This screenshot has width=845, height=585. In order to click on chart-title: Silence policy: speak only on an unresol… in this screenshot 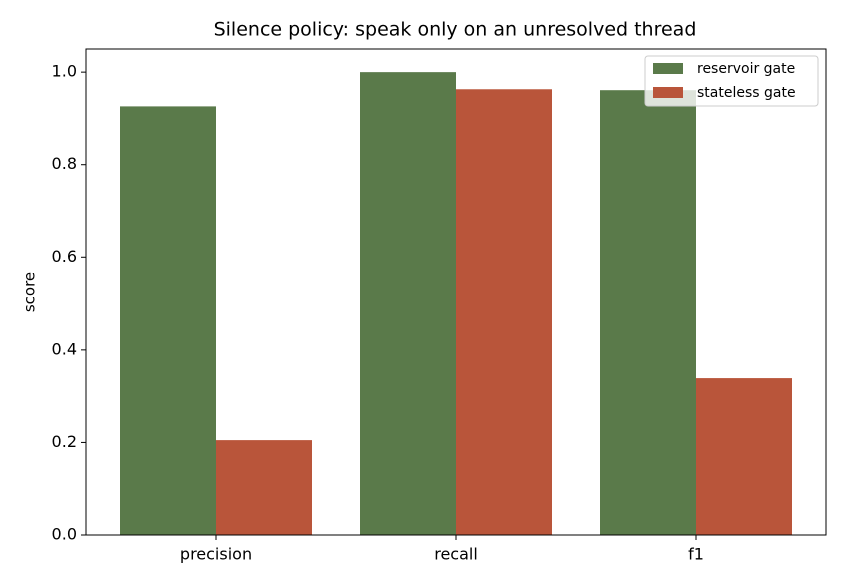, I will do `click(455, 30)`.